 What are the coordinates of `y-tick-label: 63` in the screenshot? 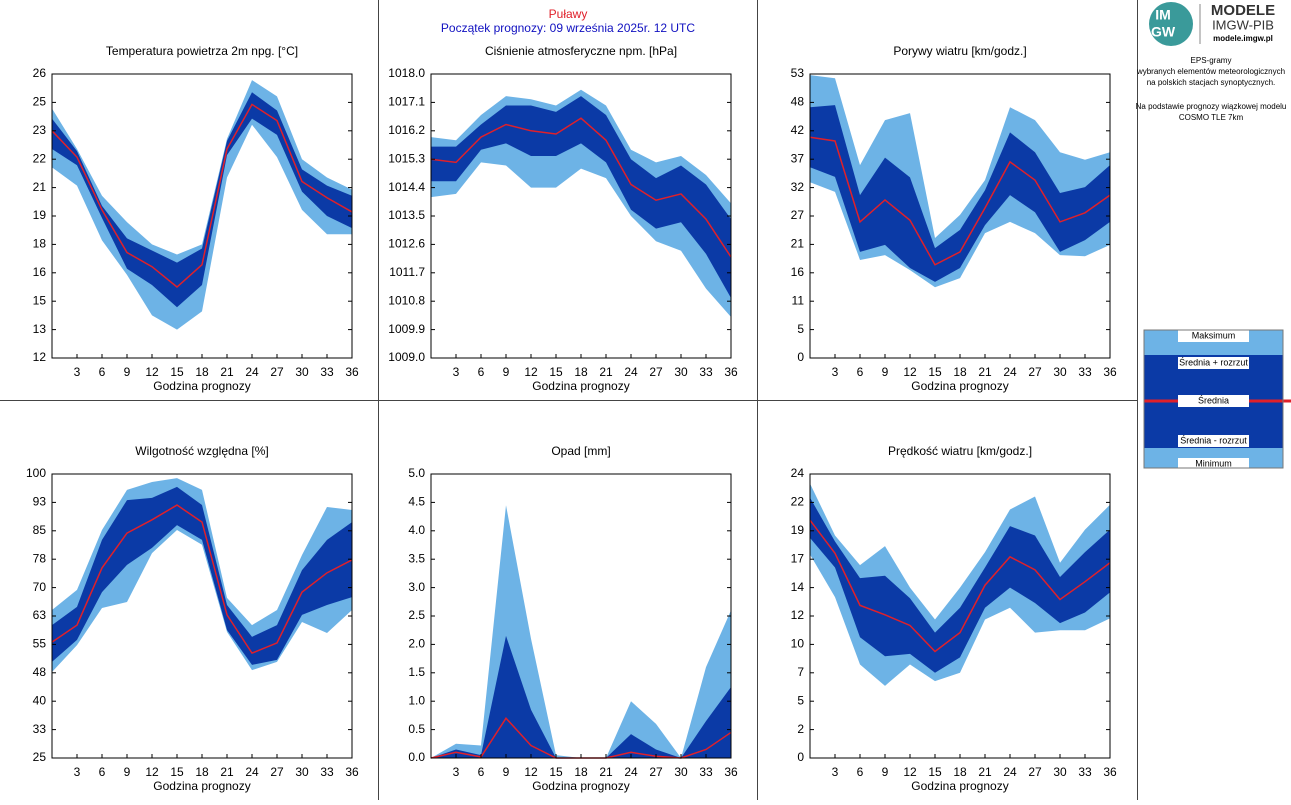 It's located at (40, 615).